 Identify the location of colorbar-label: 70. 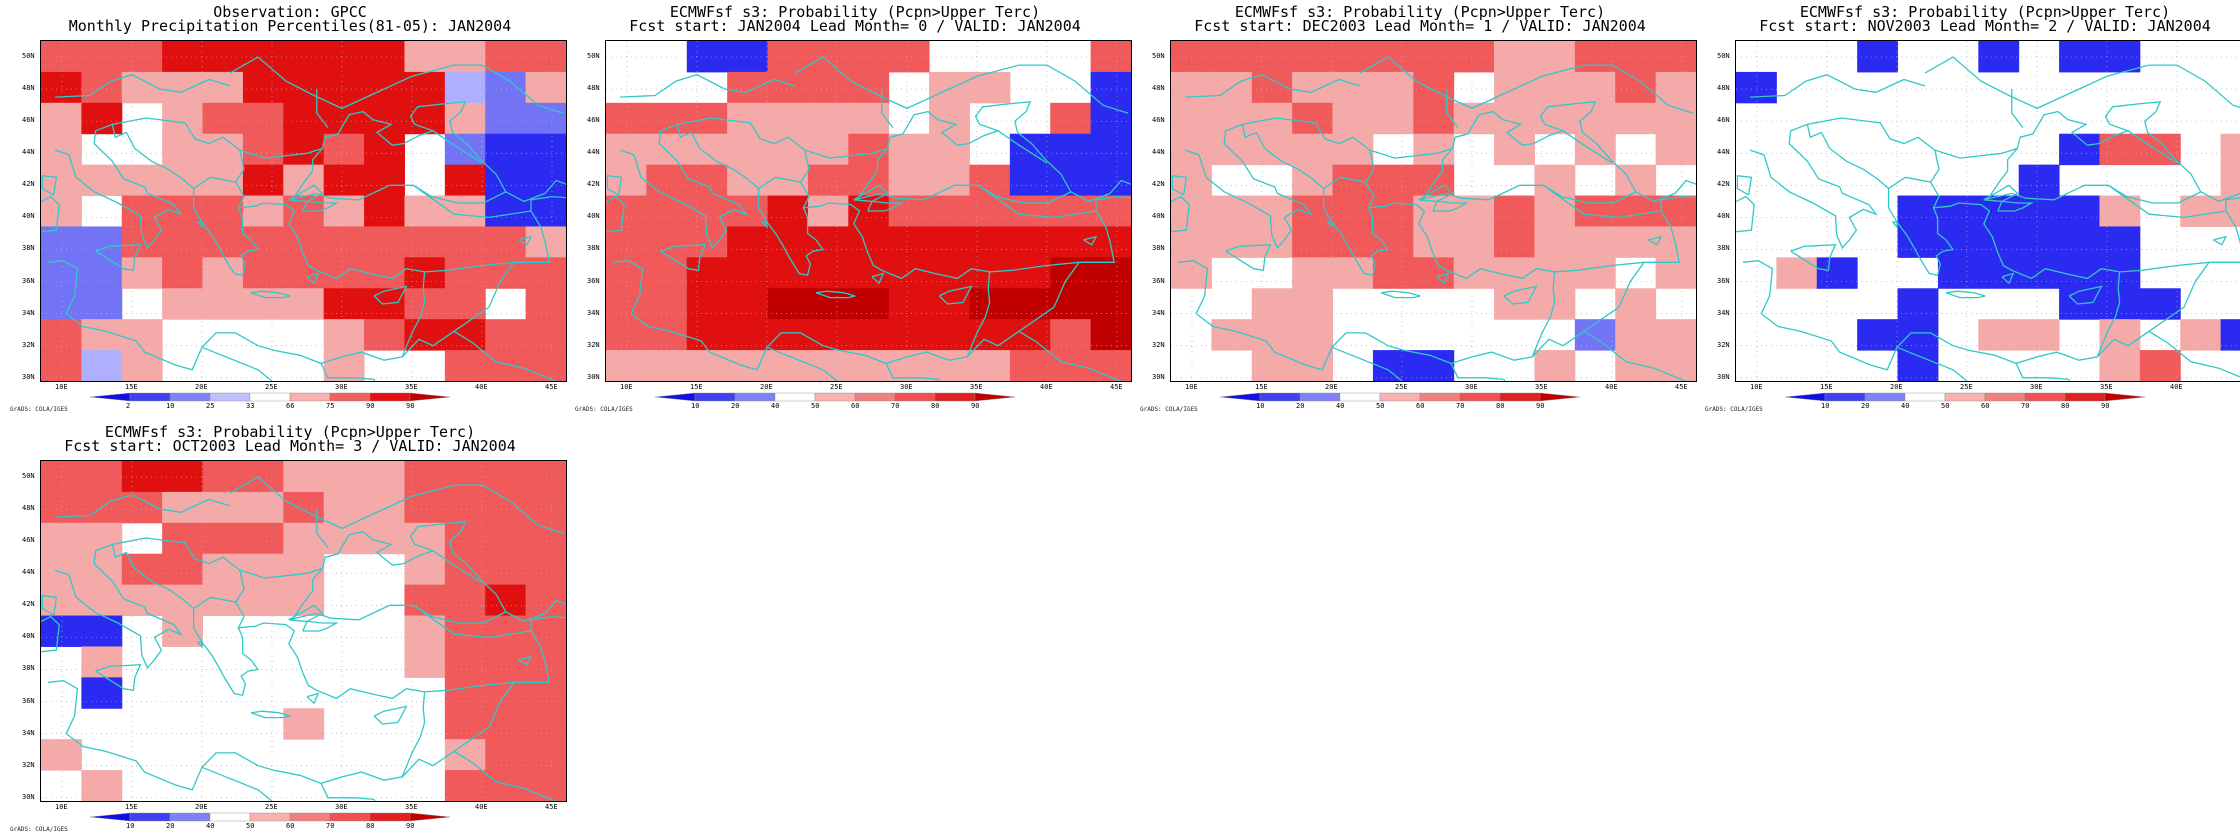
(2025, 406).